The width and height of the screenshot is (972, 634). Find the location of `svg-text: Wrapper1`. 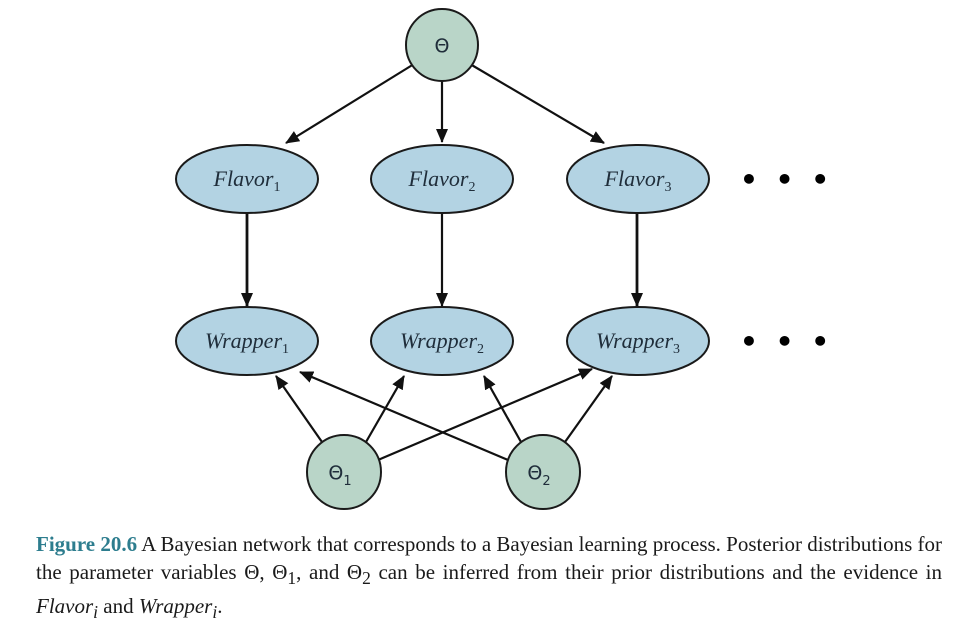

svg-text: Wrapper1 is located at coordinates (247, 342).